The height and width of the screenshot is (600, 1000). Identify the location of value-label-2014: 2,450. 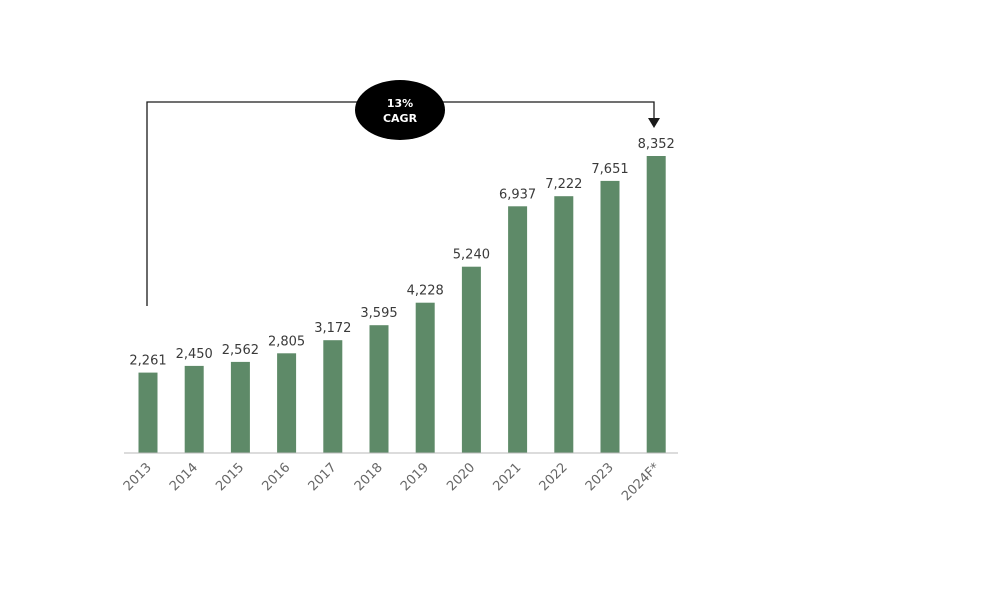
(194, 354).